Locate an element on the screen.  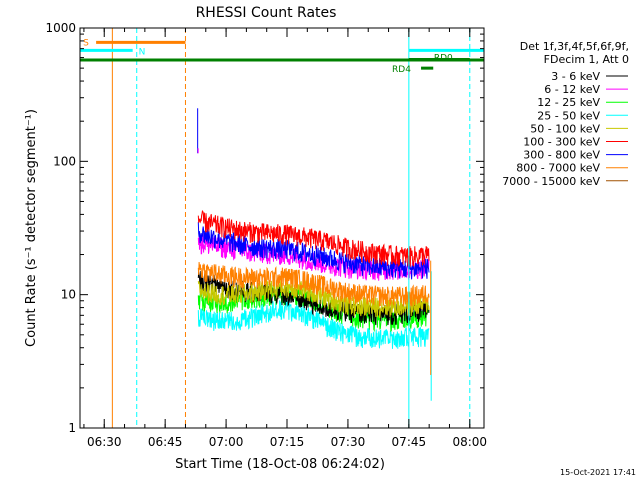
state-bar-label: S is located at coordinates (86, 43).